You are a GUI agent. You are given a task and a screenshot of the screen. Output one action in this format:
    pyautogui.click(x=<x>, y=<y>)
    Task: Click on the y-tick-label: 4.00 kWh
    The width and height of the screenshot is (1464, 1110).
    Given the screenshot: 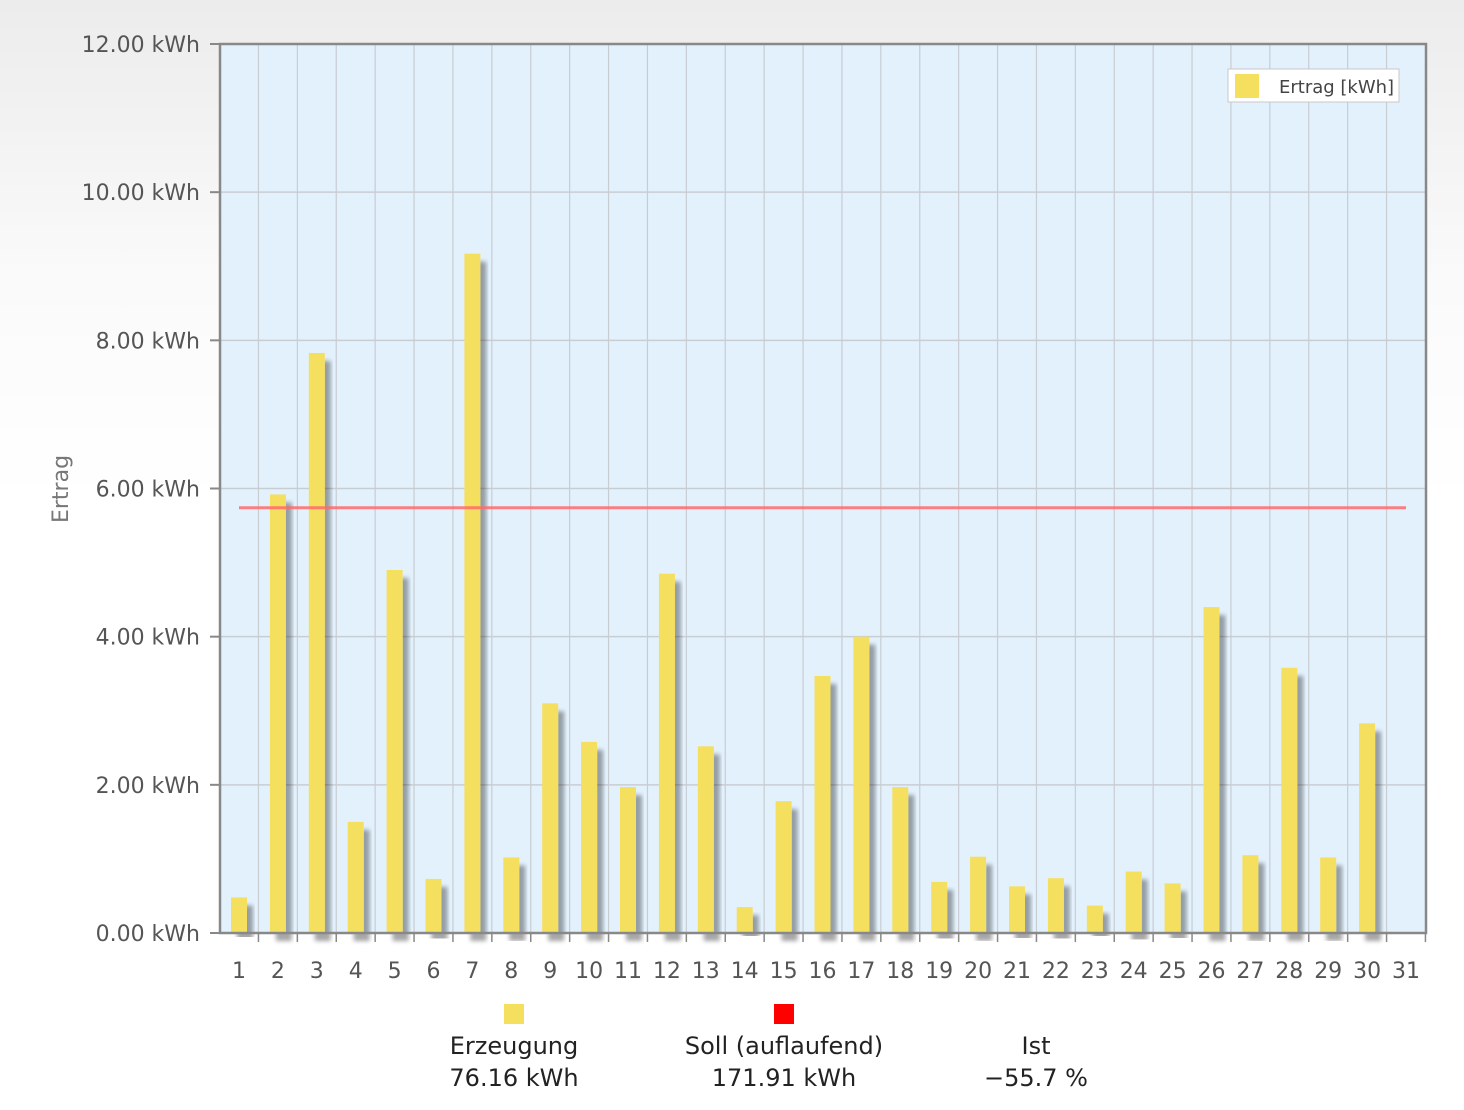 What is the action you would take?
    pyautogui.click(x=148, y=638)
    